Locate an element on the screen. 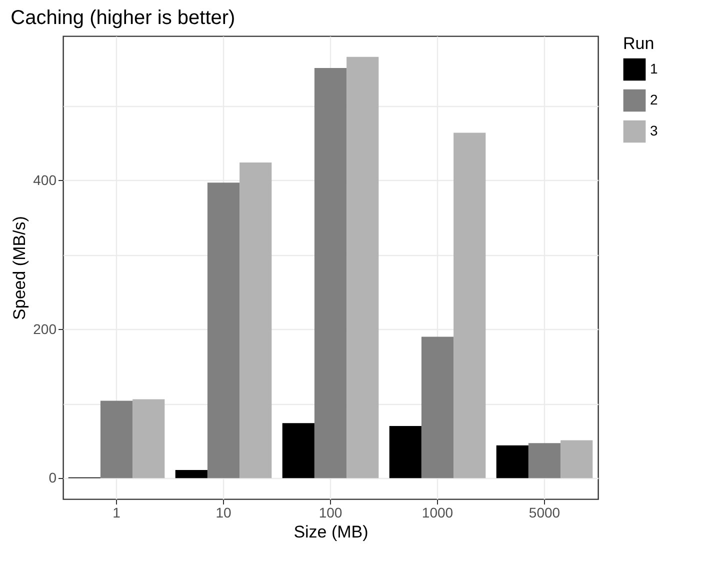 This screenshot has width=708, height=567. chart-title: Caching (higher is better) is located at coordinates (123, 18).